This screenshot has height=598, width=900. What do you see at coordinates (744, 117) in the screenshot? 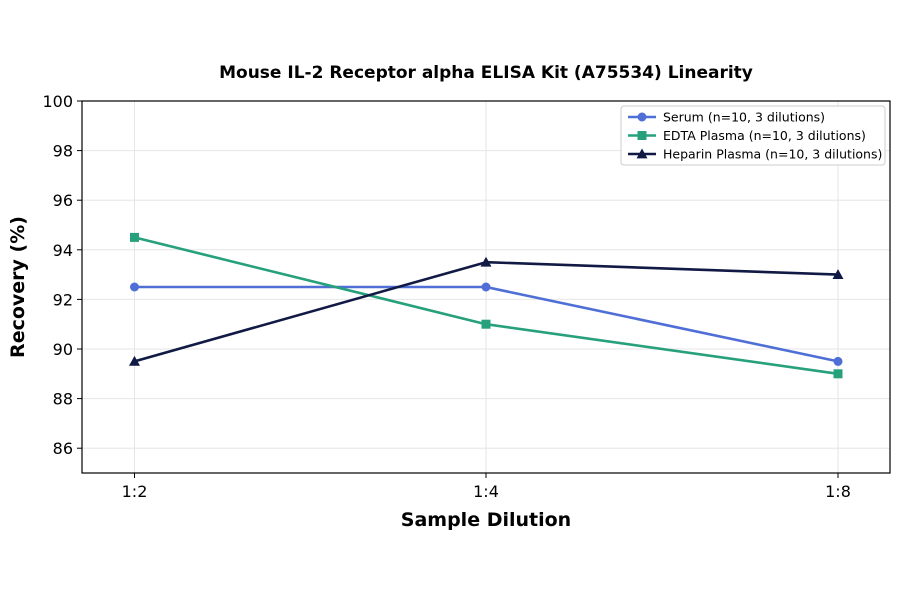
I see `legend-label-serum: Serum (n=10, 3 dilutions)` at bounding box center [744, 117].